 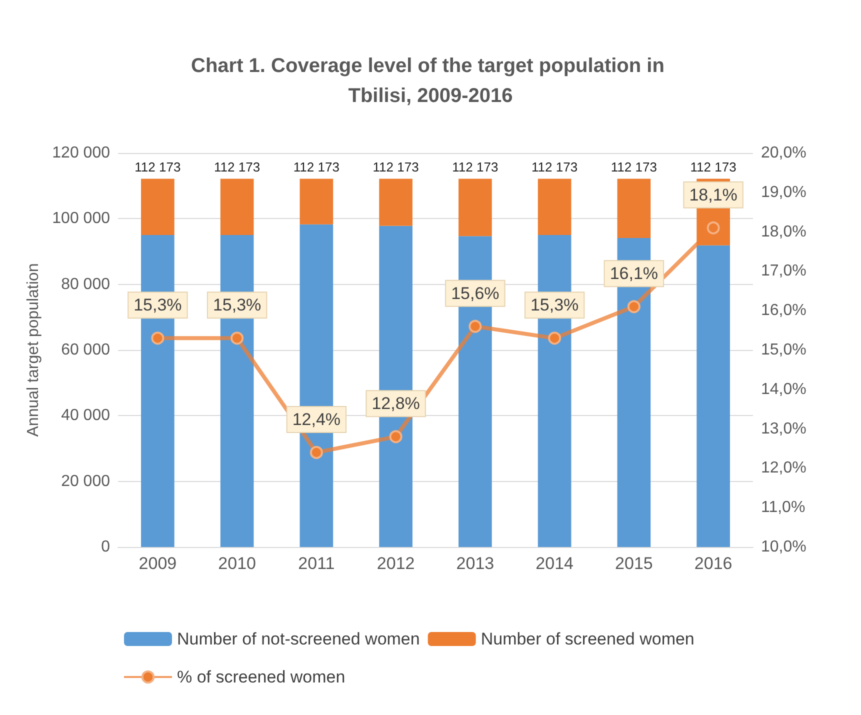 What do you see at coordinates (783, 429) in the screenshot?
I see `y2-tick-label: 13,0%` at bounding box center [783, 429].